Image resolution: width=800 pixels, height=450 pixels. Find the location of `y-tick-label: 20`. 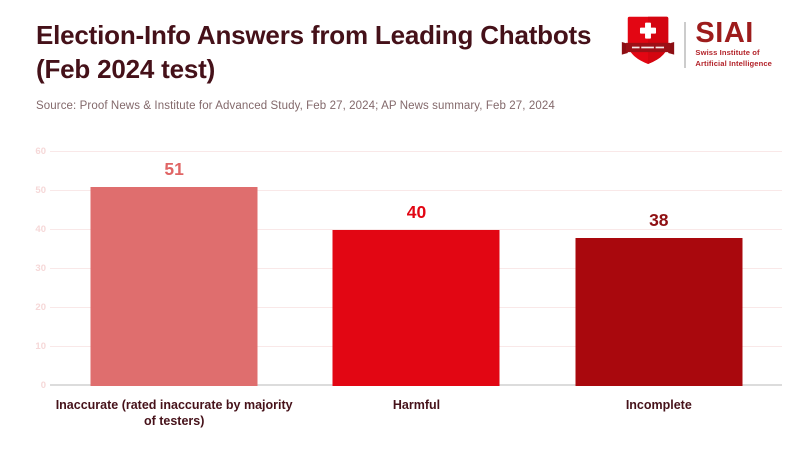

y-tick-label: 20 is located at coordinates (40, 307).